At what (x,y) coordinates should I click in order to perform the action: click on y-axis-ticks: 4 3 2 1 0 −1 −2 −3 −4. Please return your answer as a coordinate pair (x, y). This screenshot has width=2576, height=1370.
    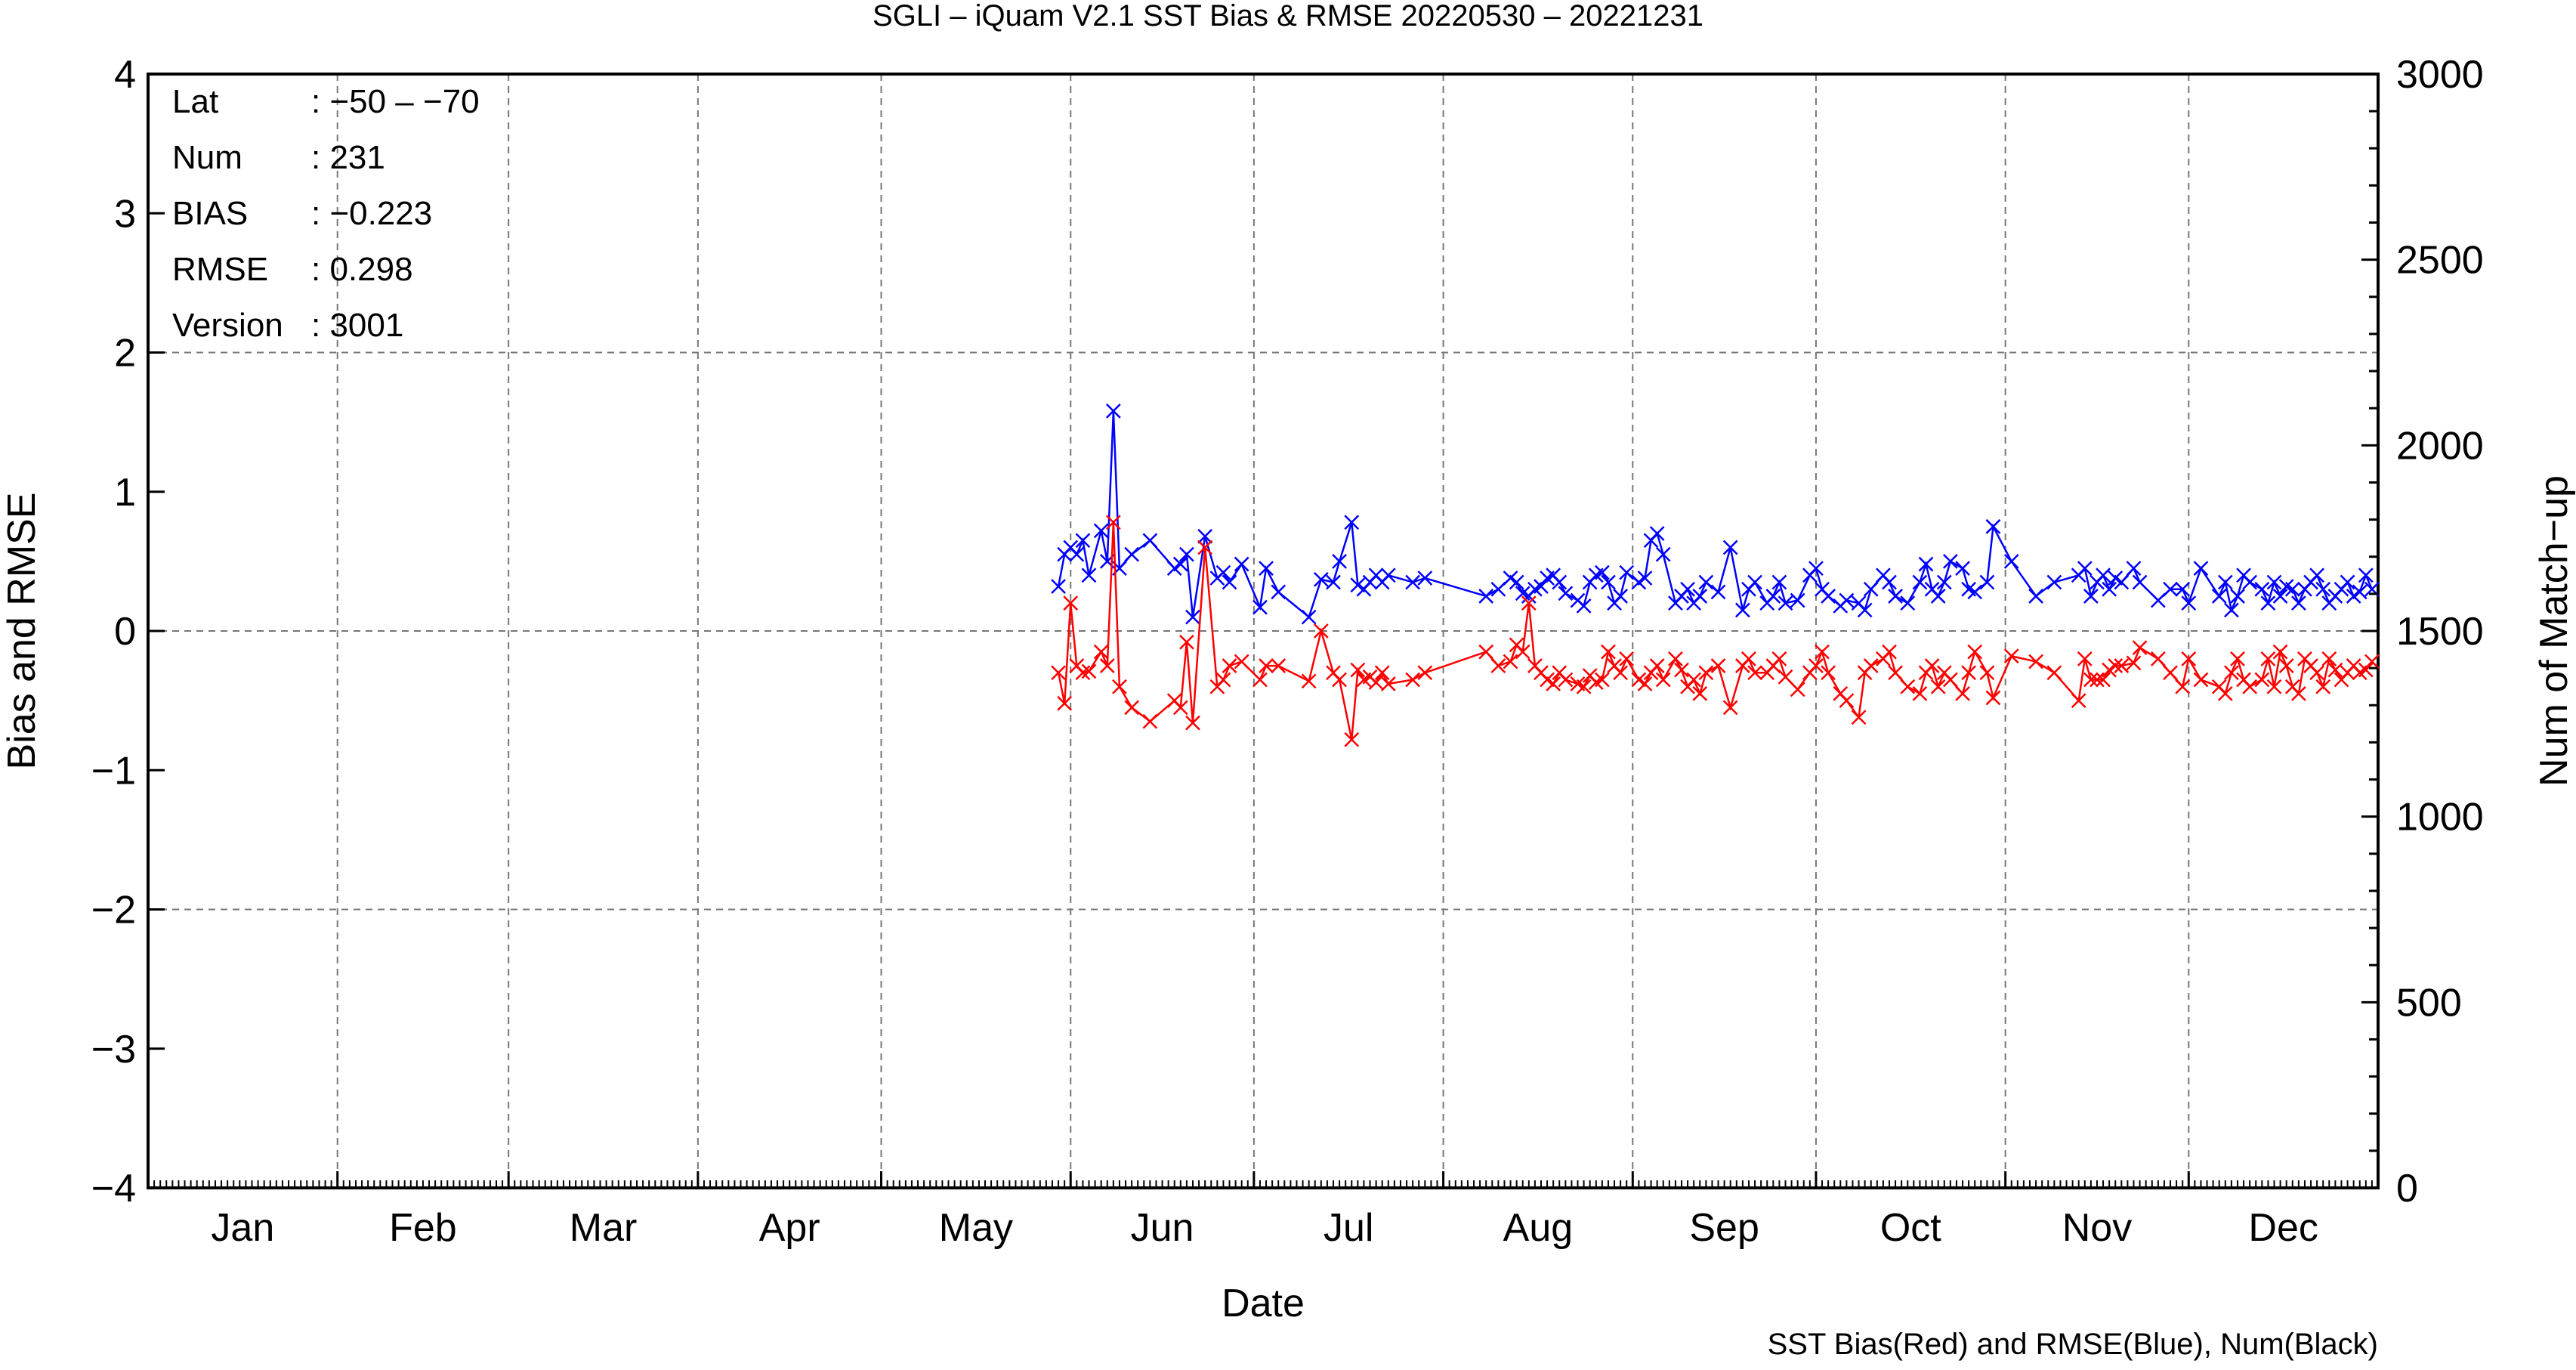
    Looking at the image, I should click on (128, 632).